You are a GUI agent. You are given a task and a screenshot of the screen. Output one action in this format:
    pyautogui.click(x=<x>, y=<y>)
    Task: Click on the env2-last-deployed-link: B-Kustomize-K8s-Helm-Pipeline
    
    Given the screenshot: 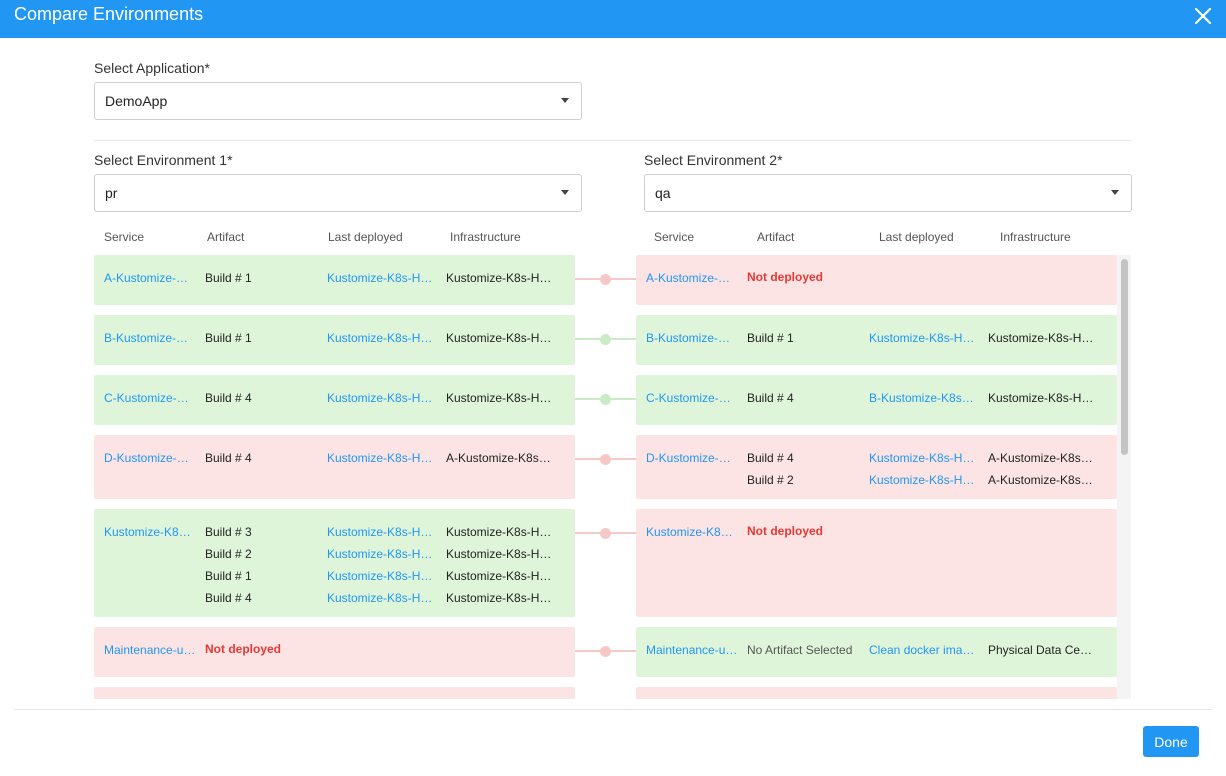 What is the action you would take?
    pyautogui.click(x=922, y=398)
    